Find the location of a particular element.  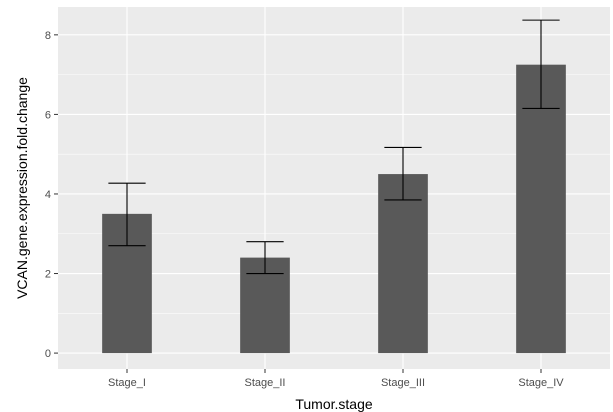

x-axis-title: Tumor.stage is located at coordinates (334, 404).